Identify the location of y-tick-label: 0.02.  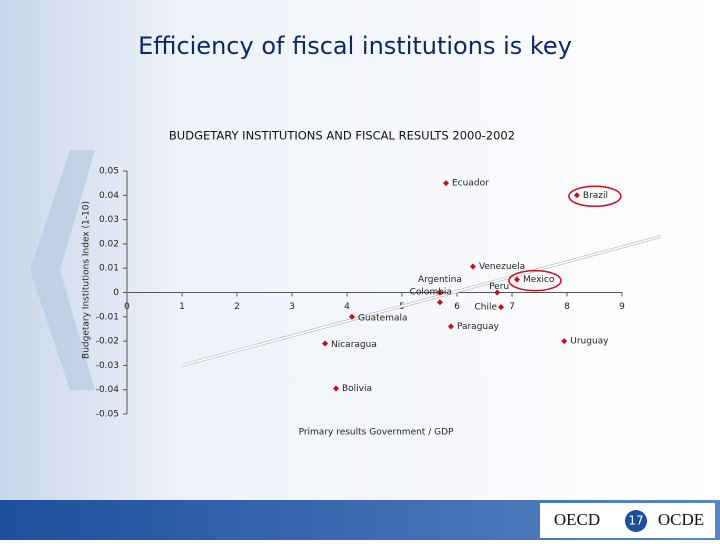
(109, 244).